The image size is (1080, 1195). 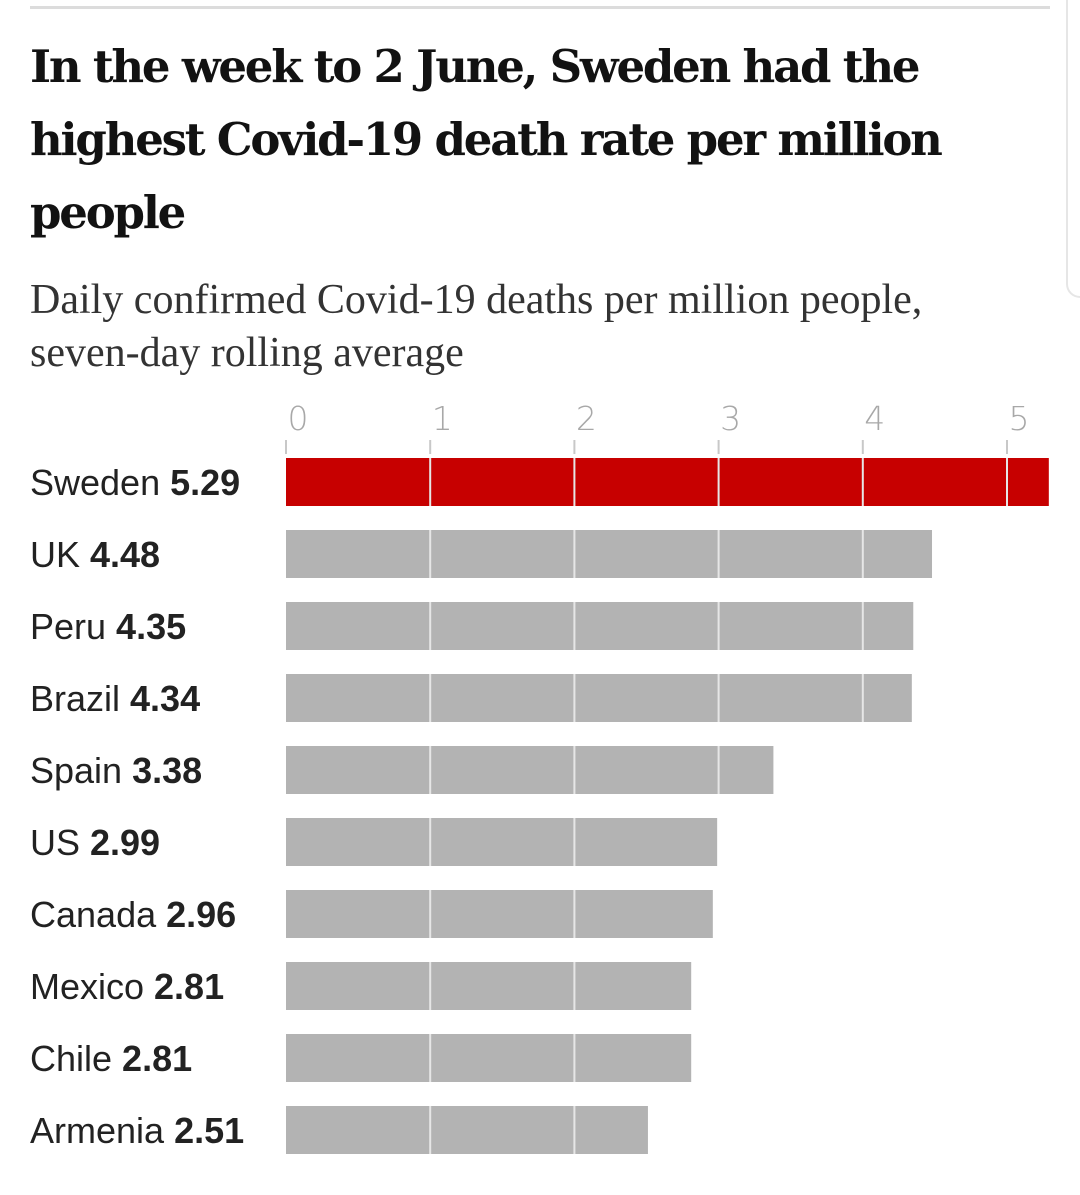 What do you see at coordinates (167, 770) in the screenshot?
I see `value-label: 3.38` at bounding box center [167, 770].